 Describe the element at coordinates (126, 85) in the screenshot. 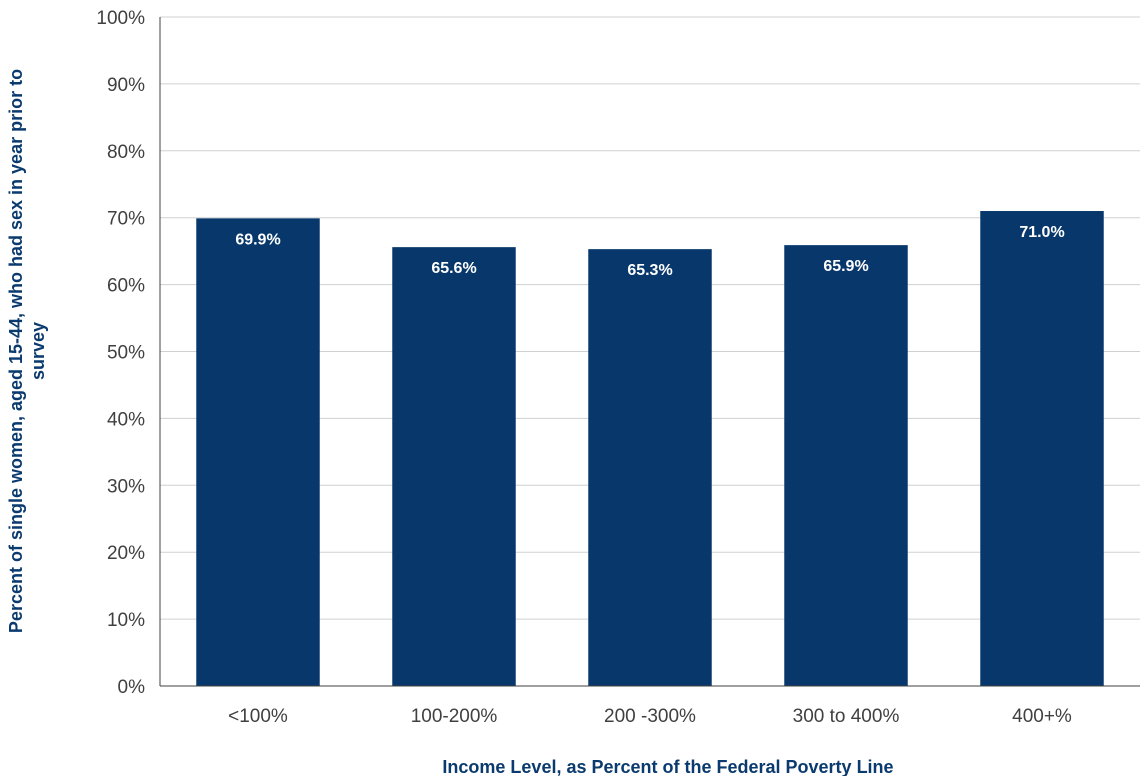

I see `y-tick-label: 90%` at that location.